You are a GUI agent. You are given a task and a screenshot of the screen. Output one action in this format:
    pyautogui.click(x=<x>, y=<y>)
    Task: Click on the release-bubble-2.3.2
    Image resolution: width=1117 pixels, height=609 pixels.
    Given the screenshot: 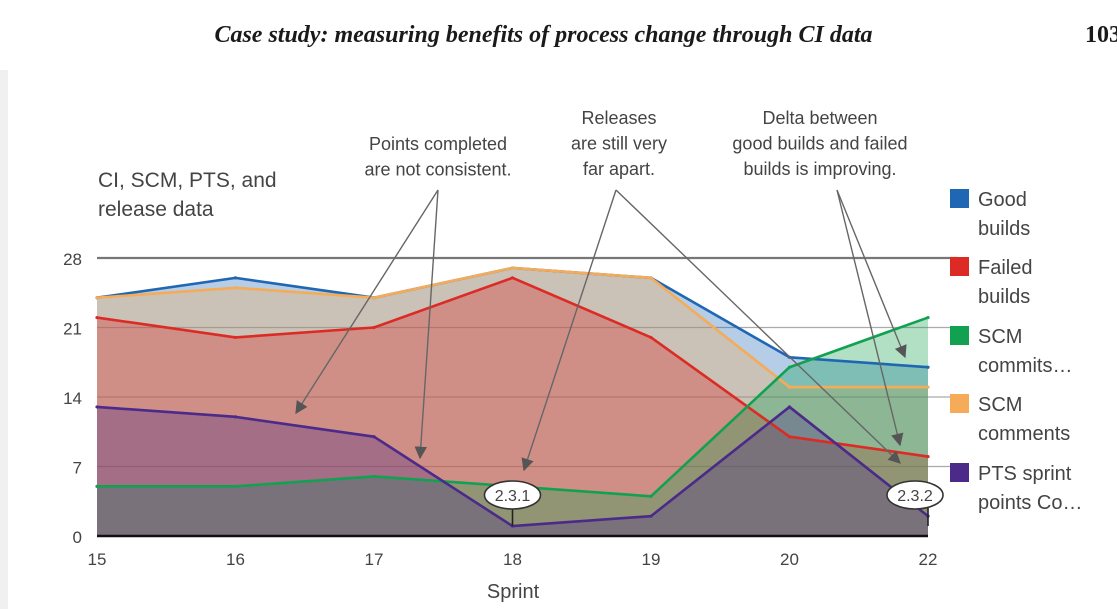 What is the action you would take?
    pyautogui.click(x=915, y=495)
    